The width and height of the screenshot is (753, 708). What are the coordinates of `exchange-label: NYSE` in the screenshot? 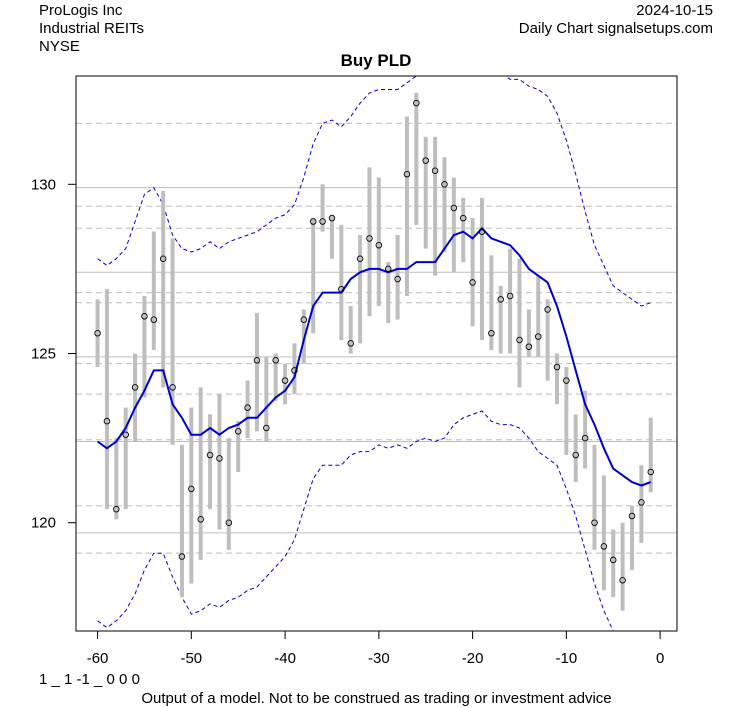 It's located at (59, 46).